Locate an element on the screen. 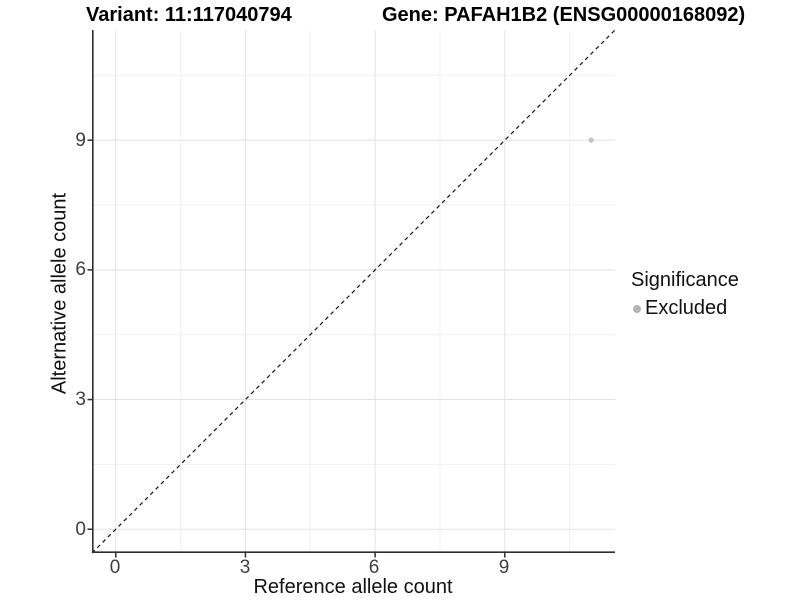 This screenshot has width=800, height=600. variant-title: Variant: 11:117040794 is located at coordinates (189, 15).